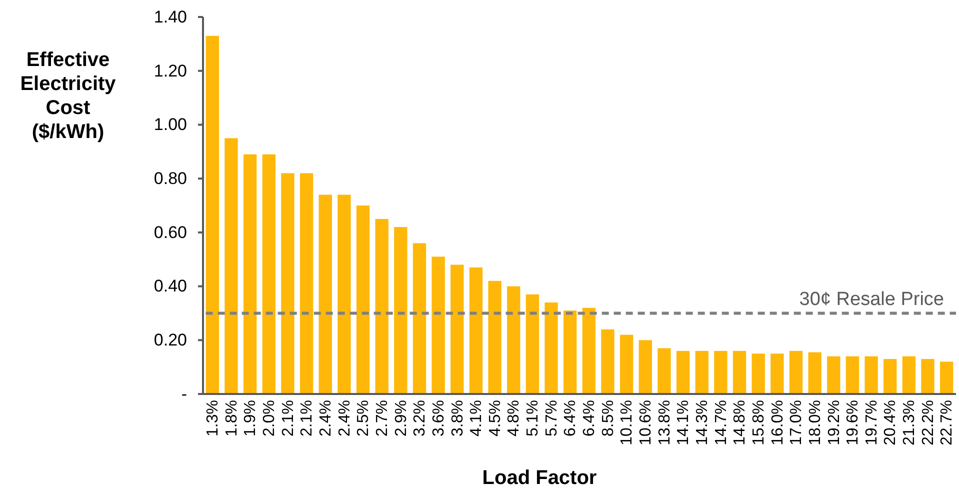 Image resolution: width=959 pixels, height=494 pixels. What do you see at coordinates (777, 423) in the screenshot?
I see `x-tick-label: 16.0%` at bounding box center [777, 423].